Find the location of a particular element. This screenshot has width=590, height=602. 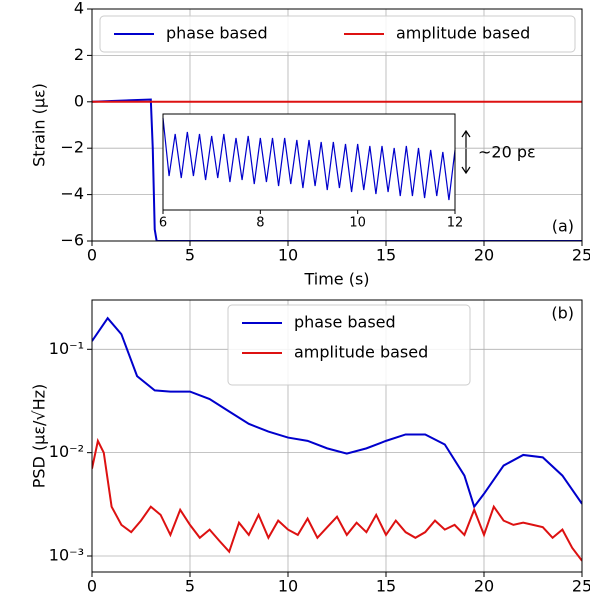

inset-frame-bg is located at coordinates (309, 162).